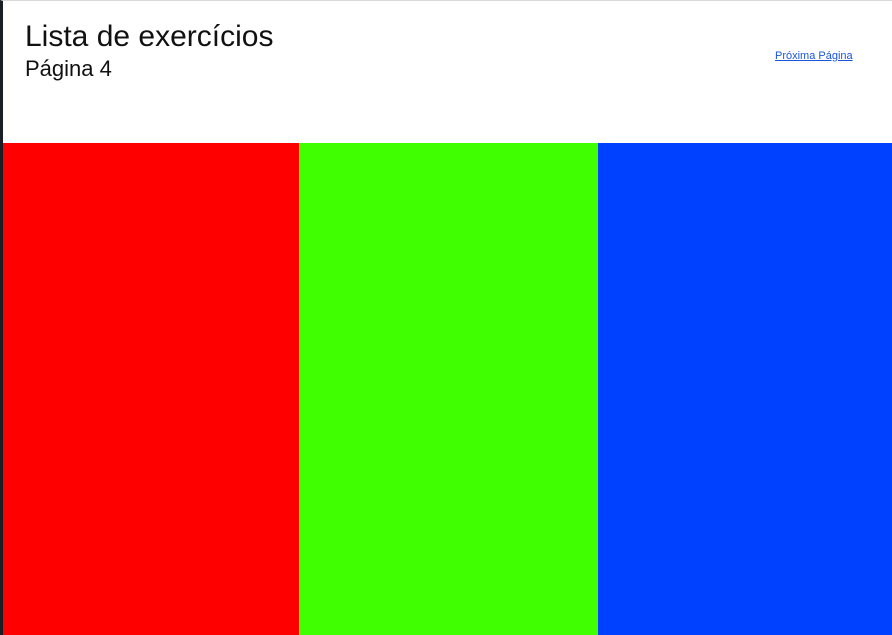 The image size is (892, 635). What do you see at coordinates (814, 56) in the screenshot?
I see `next-page-link: Próxima Página` at bounding box center [814, 56].